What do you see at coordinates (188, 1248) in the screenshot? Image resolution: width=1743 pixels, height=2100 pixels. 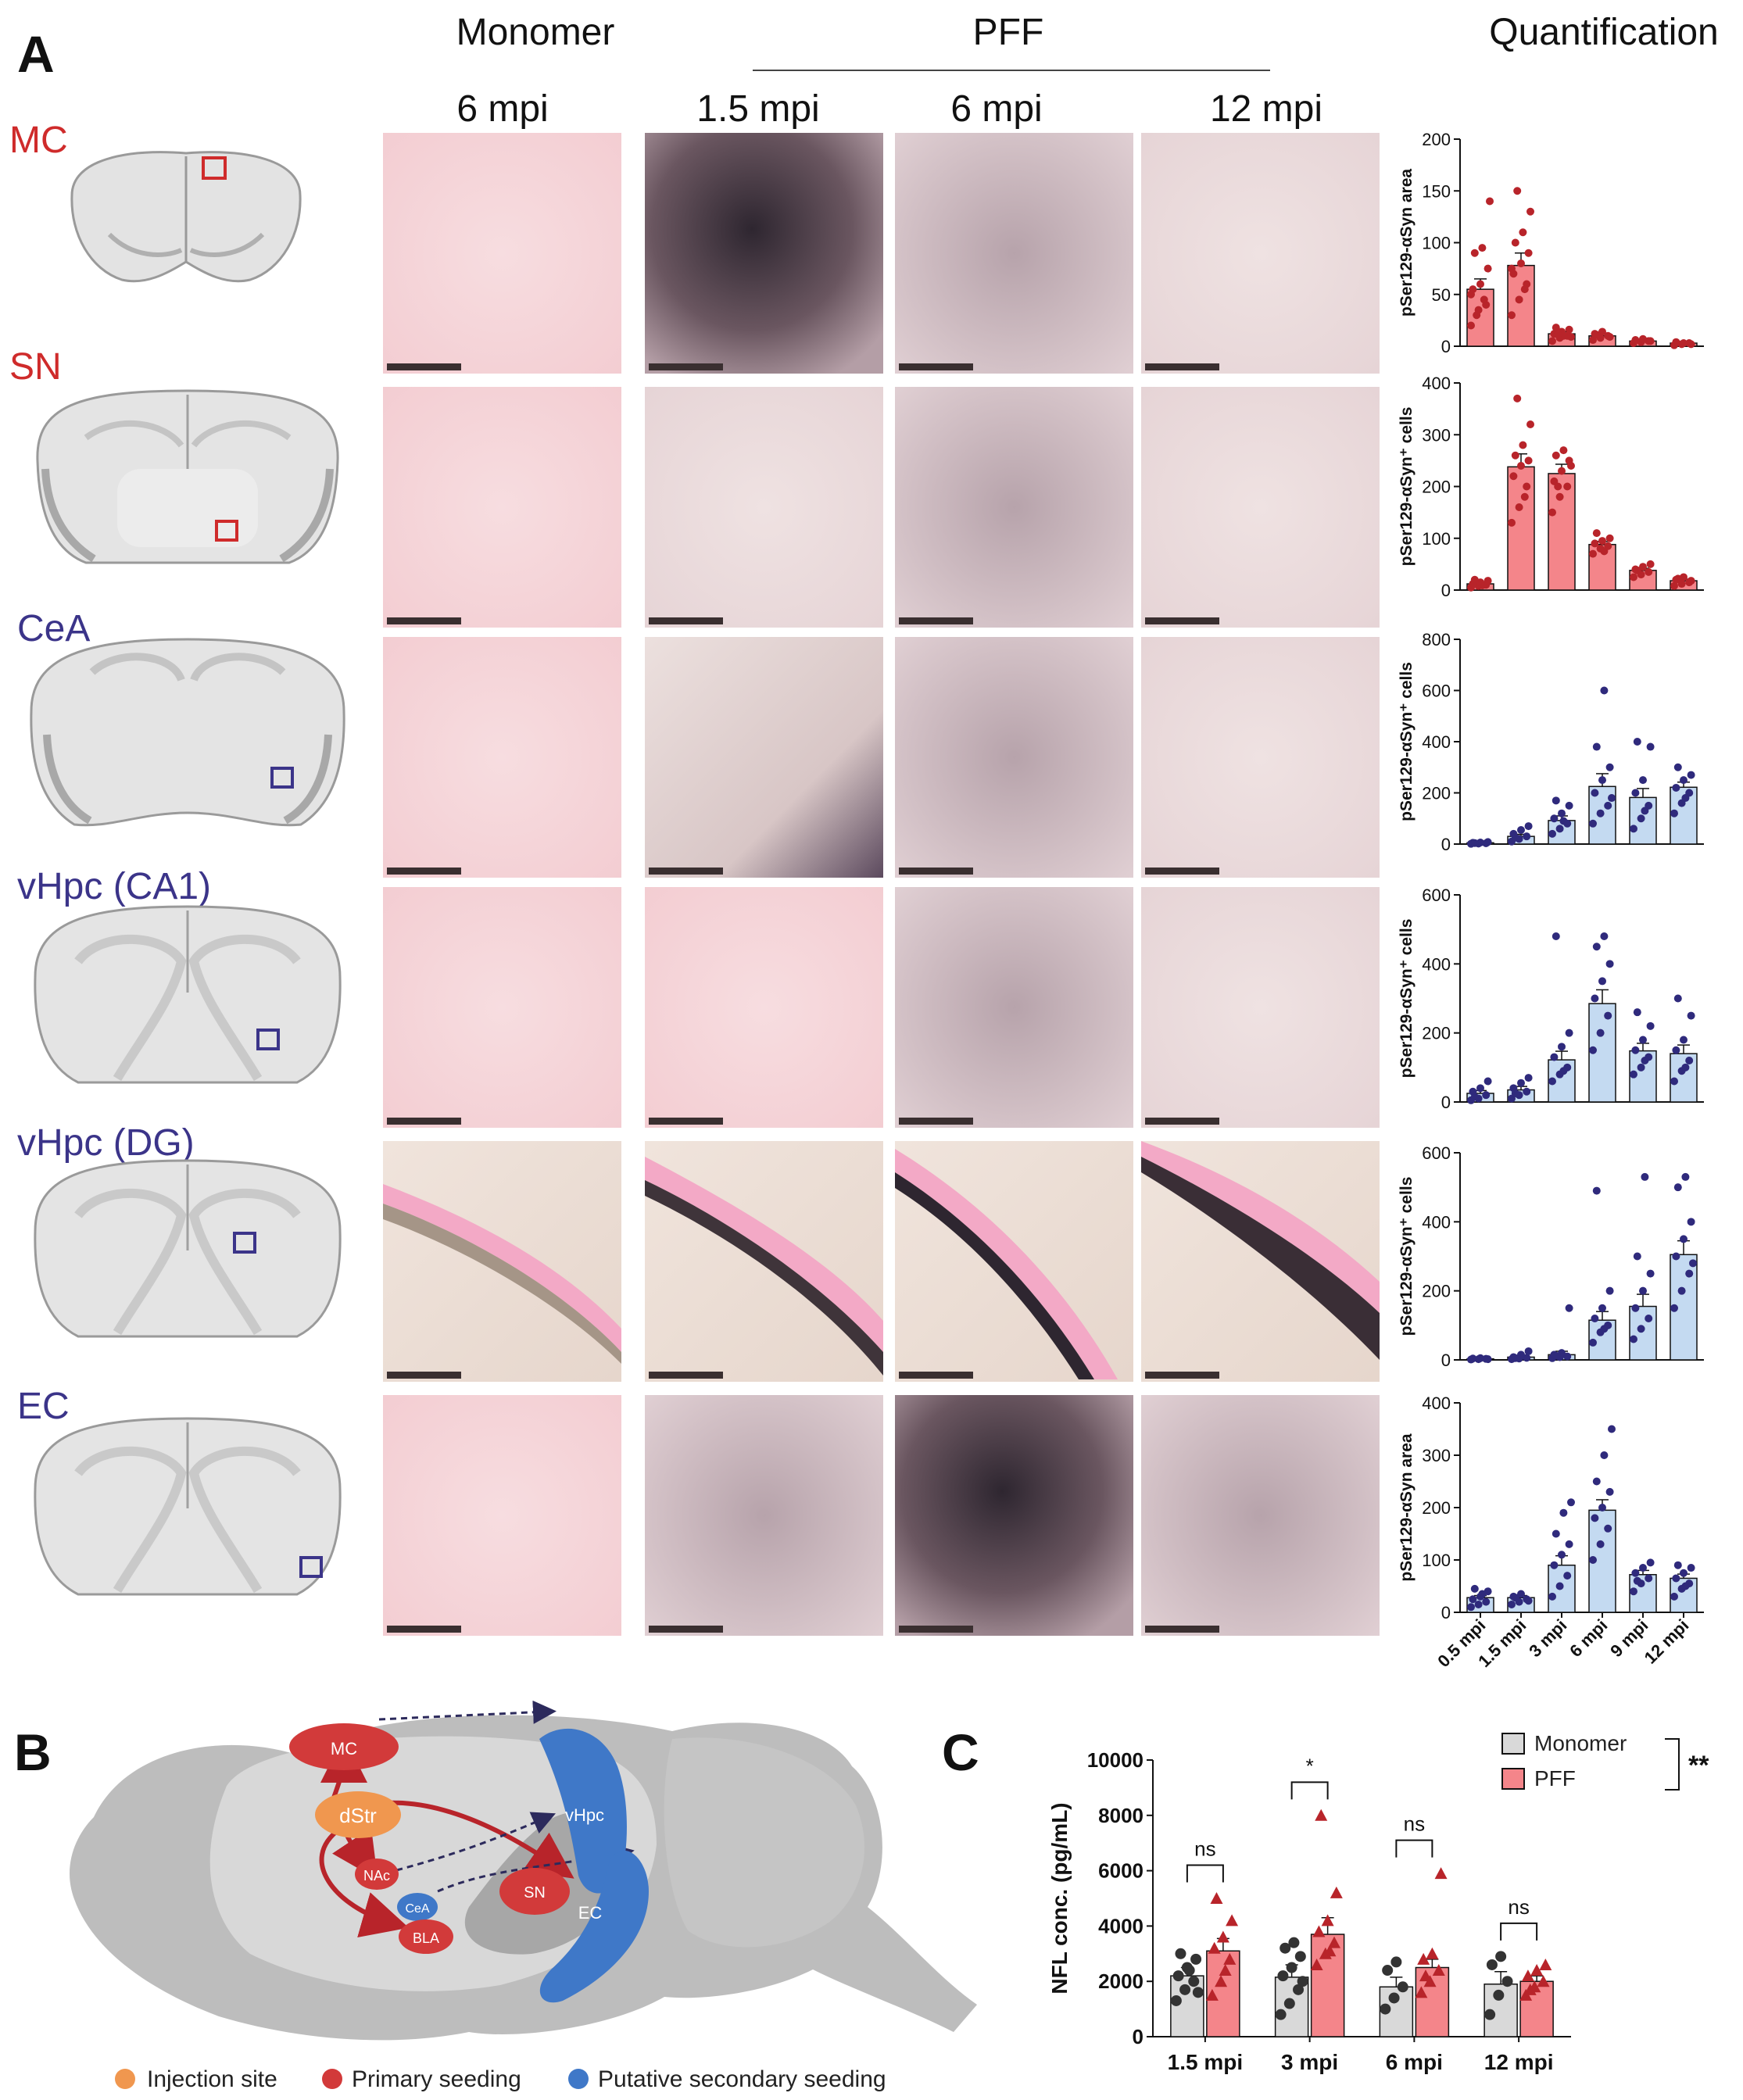 I see `brain-section-vhpc-dg` at bounding box center [188, 1248].